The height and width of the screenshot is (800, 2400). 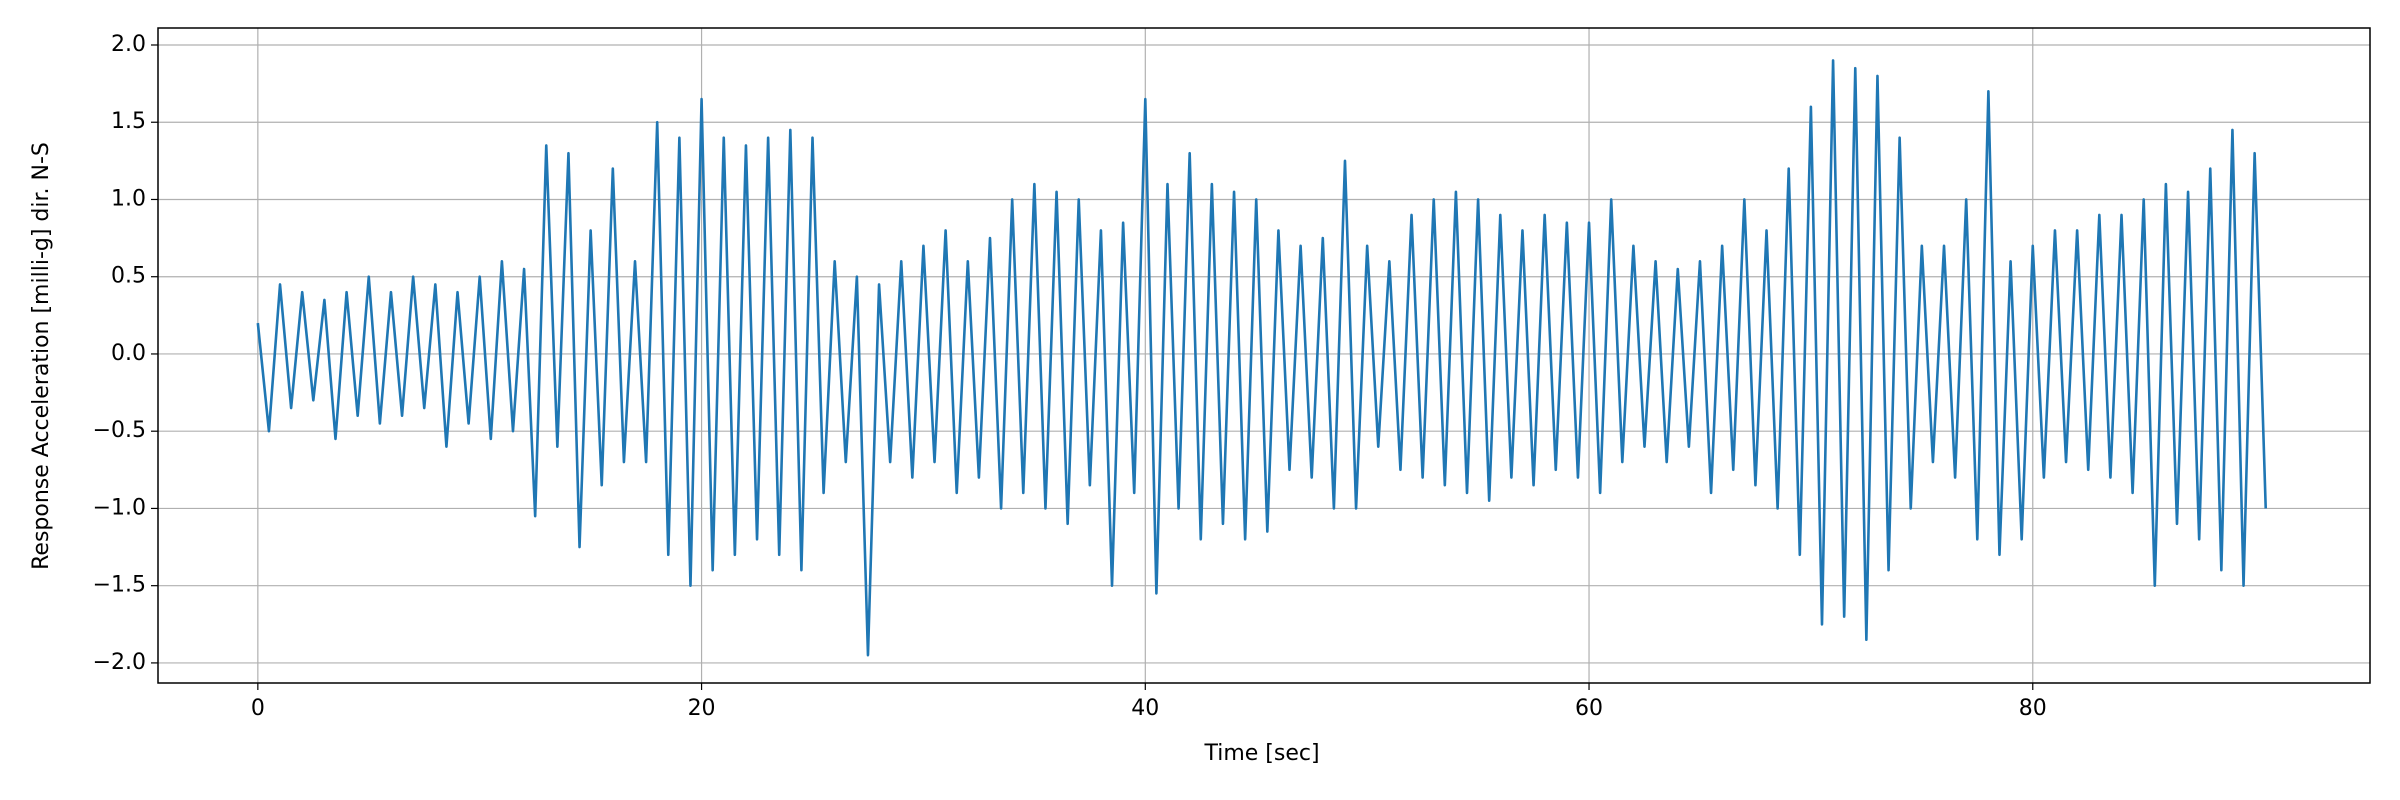 I want to click on y-tick-label: −1.5, so click(x=119, y=585).